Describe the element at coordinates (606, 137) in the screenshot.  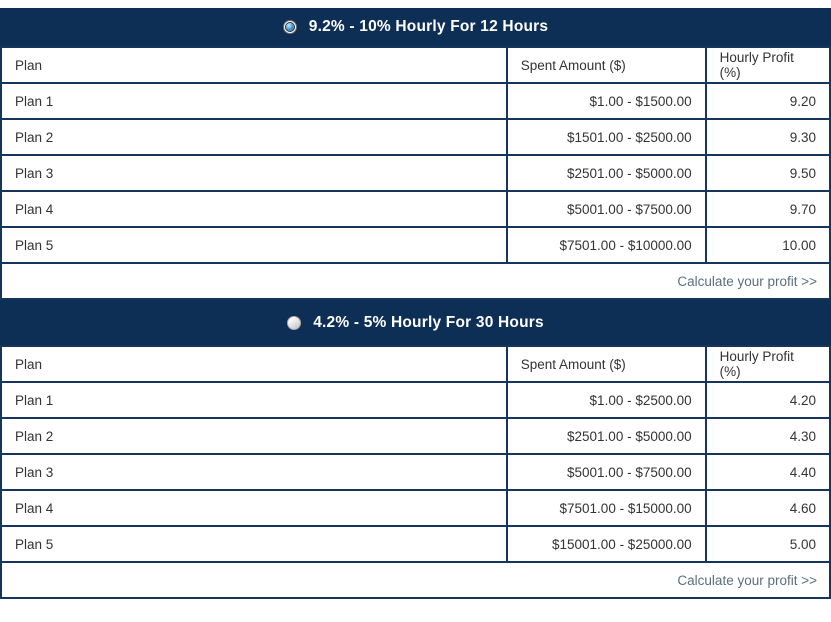
I see `spent-amount-cell: $1501.00 - $2500.00` at that location.